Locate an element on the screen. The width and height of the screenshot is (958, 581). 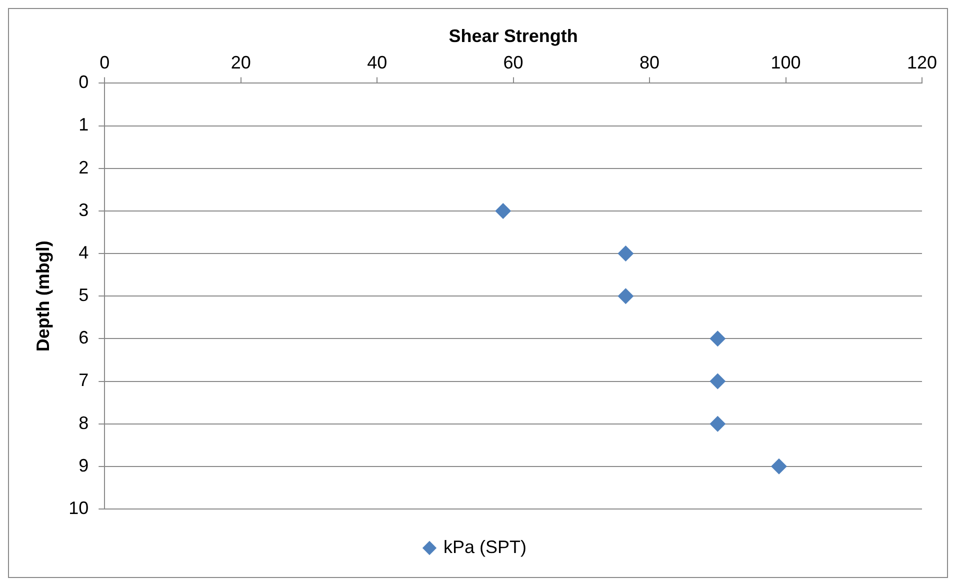
x-tick-label: 0 is located at coordinates (105, 62).